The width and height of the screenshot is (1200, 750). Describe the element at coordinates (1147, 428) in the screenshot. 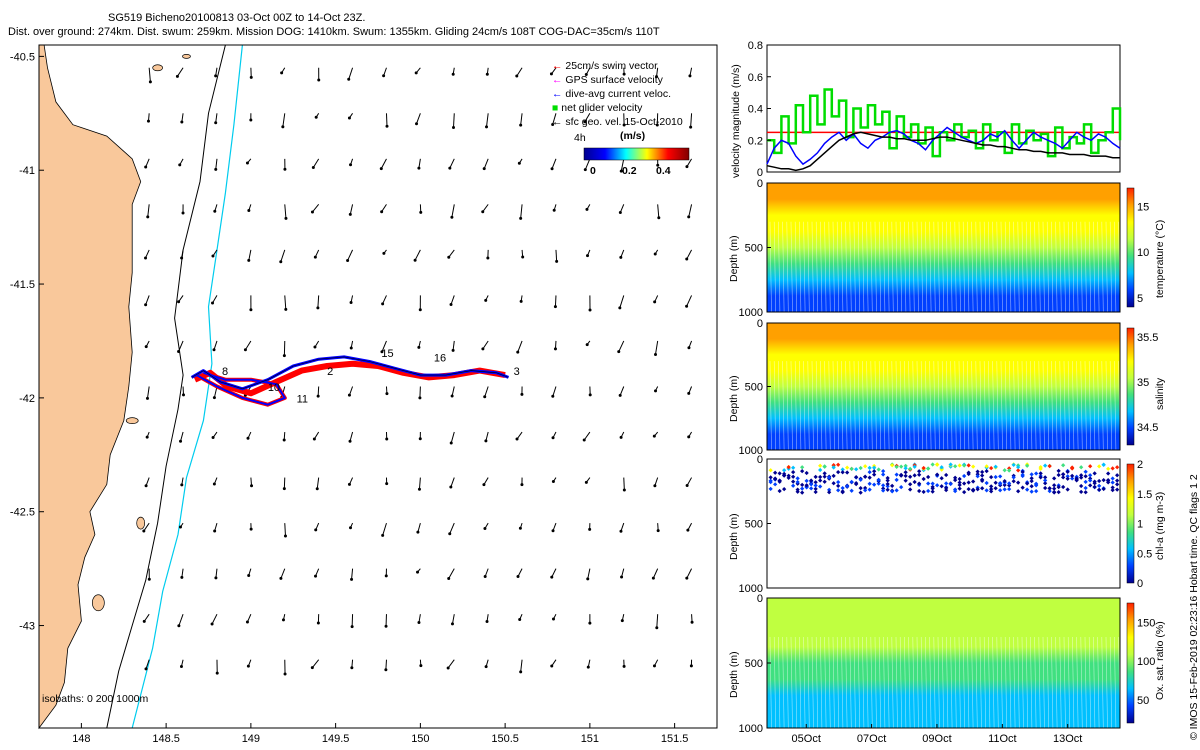

I see `salinity-cbtick-label: 34.5` at that location.